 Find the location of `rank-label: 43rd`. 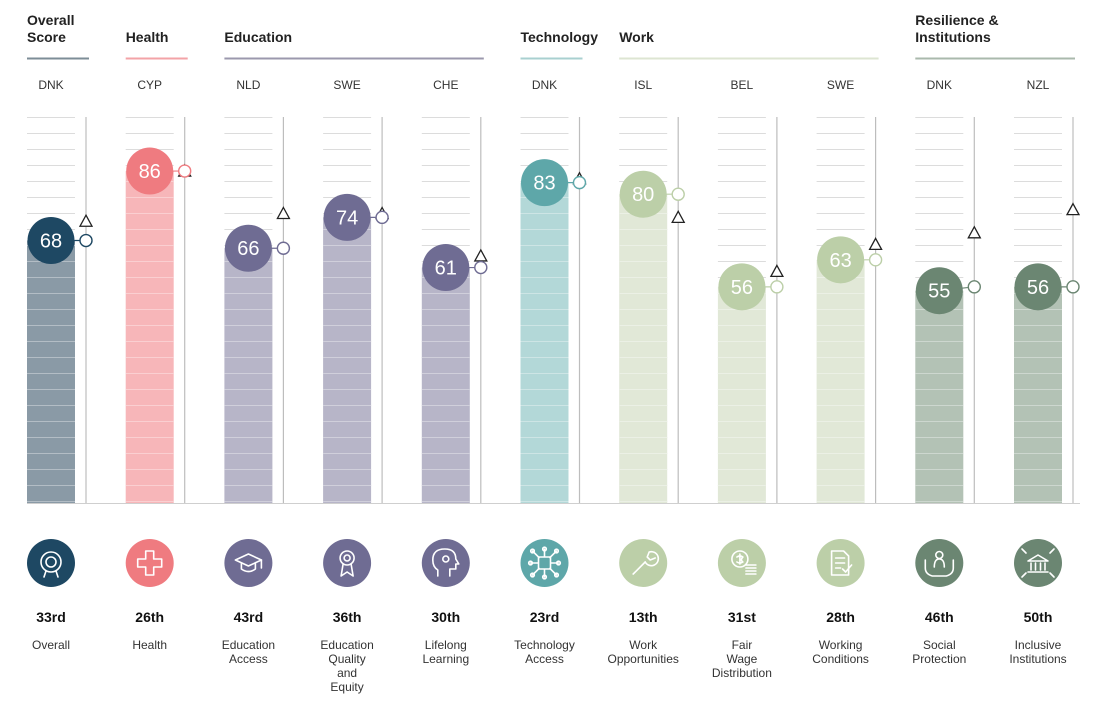

rank-label: 43rd is located at coordinates (249, 617).